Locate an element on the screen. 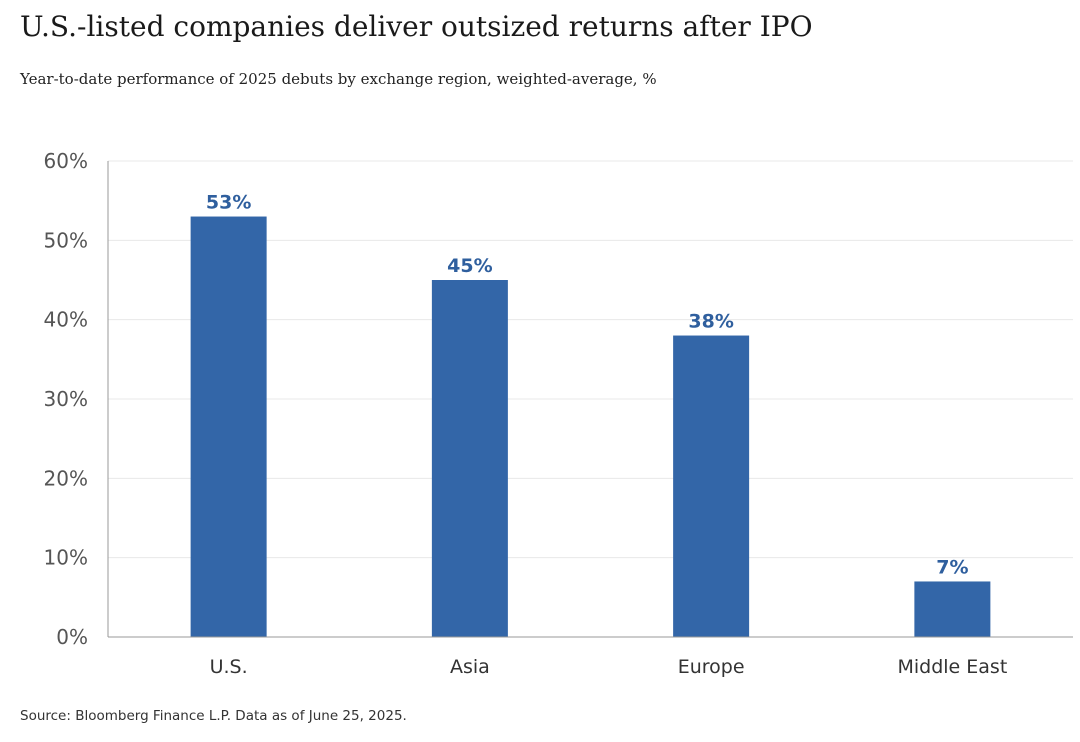  y-tick-label: 10% is located at coordinates (66, 558).